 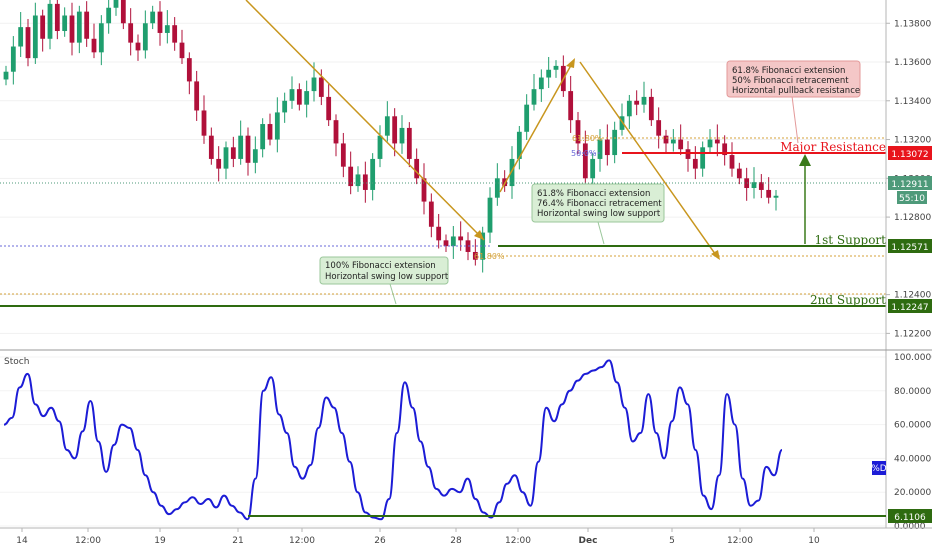 What do you see at coordinates (380, 266) in the screenshot?
I see `second-support-callout-line-1: 100% Fibonacci extension` at bounding box center [380, 266].